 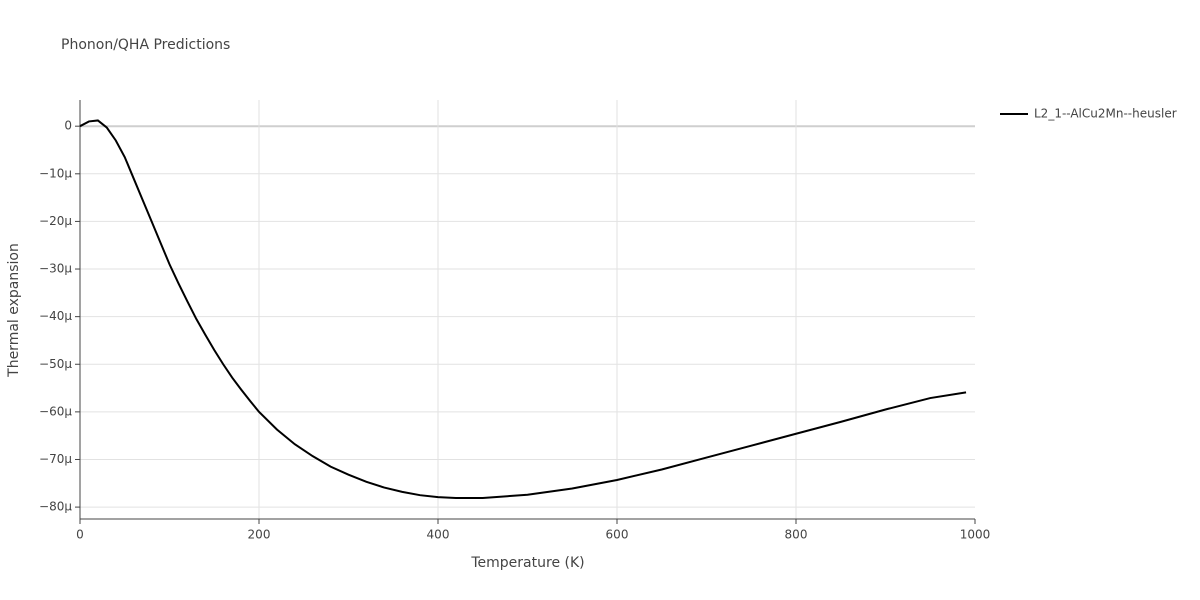 What do you see at coordinates (796, 535) in the screenshot?
I see `x-tick-label: 800` at bounding box center [796, 535].